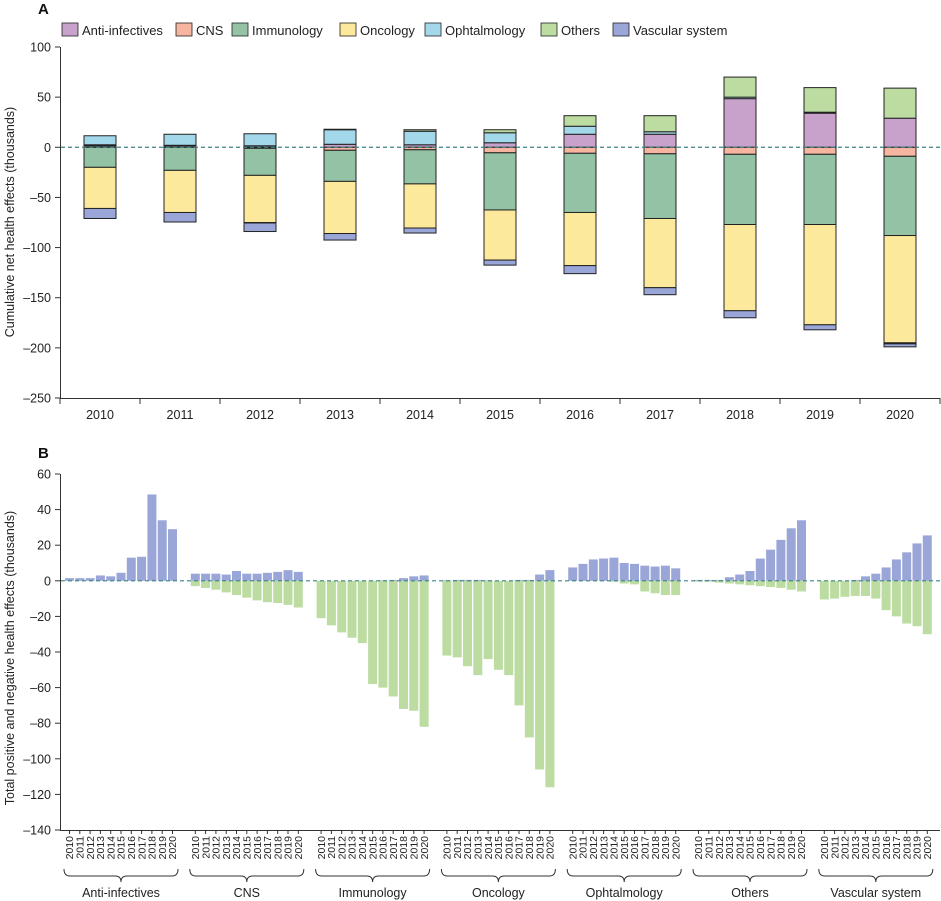  Describe the element at coordinates (180, 178) in the screenshot. I see `stacked-bar-2011` at that location.